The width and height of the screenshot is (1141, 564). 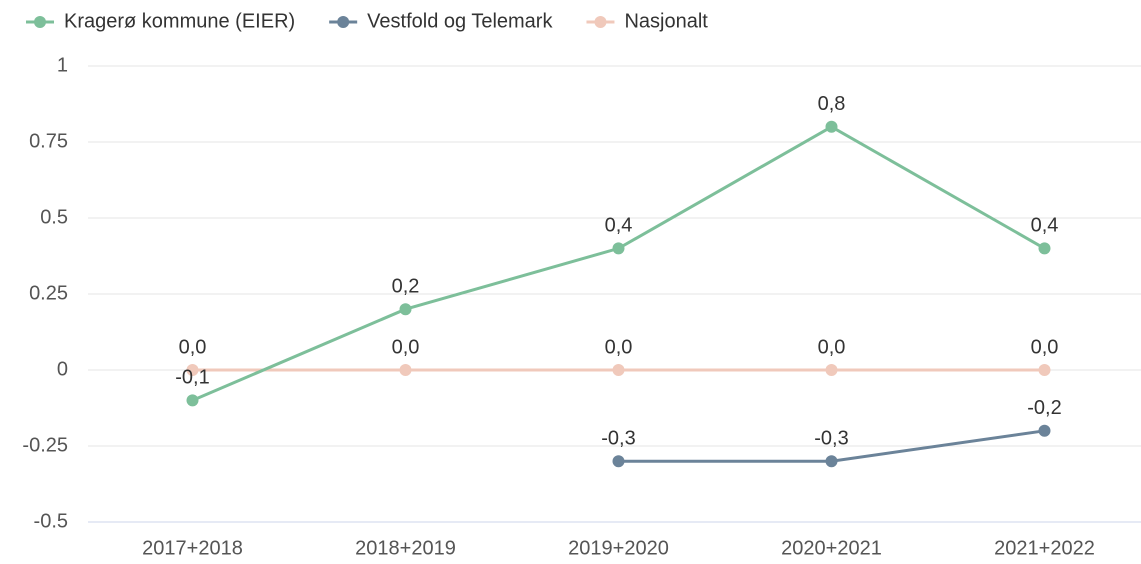 I want to click on y-tick-label: 0.5, so click(x=54, y=217).